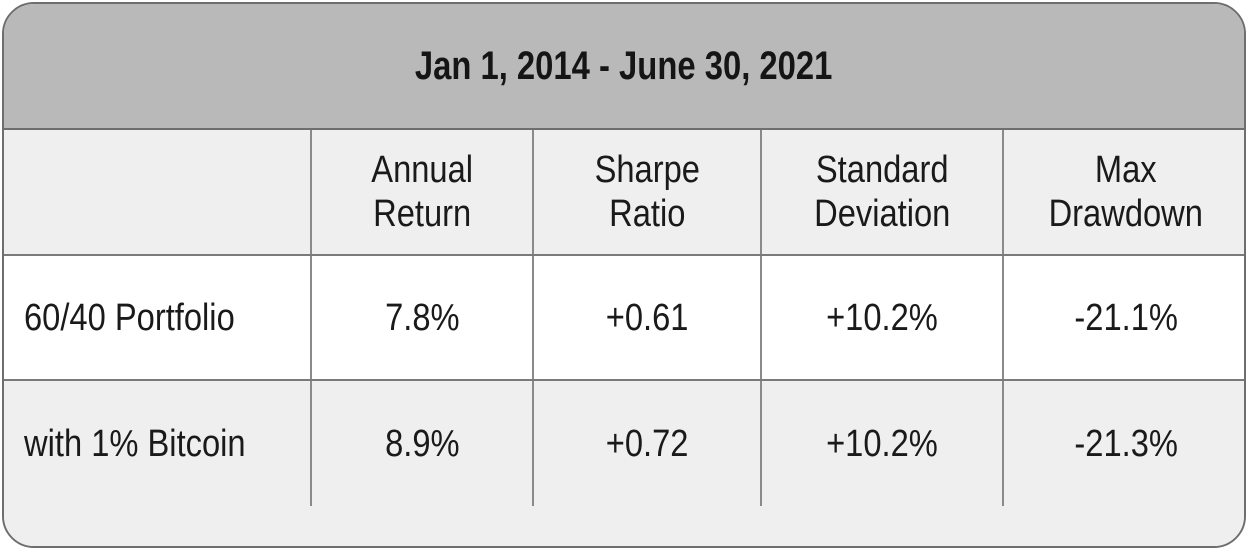  What do you see at coordinates (1124, 192) in the screenshot?
I see `header-max-drawdown: Max Drawdown` at bounding box center [1124, 192].